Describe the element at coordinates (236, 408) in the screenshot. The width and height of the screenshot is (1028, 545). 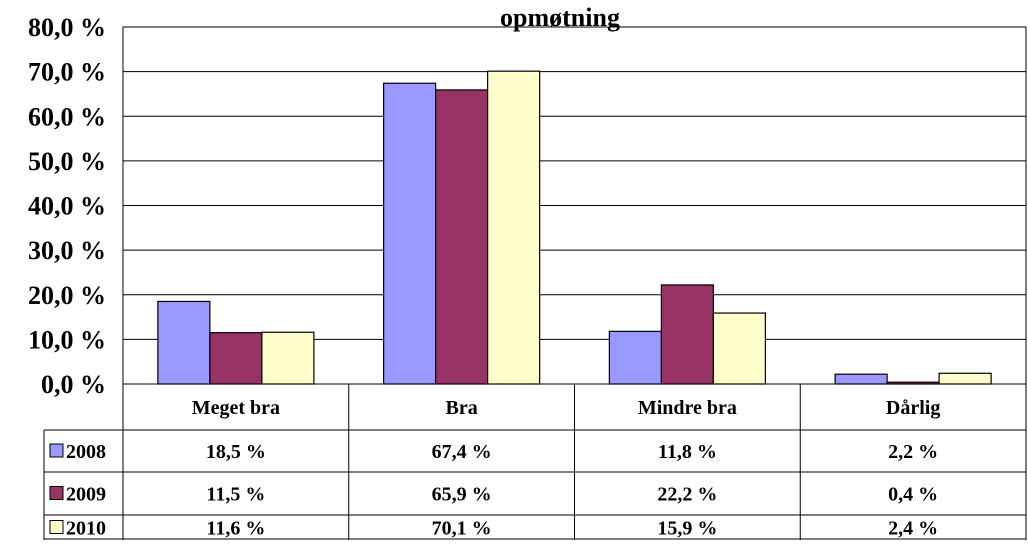
I see `category-label: Meget bra` at that location.